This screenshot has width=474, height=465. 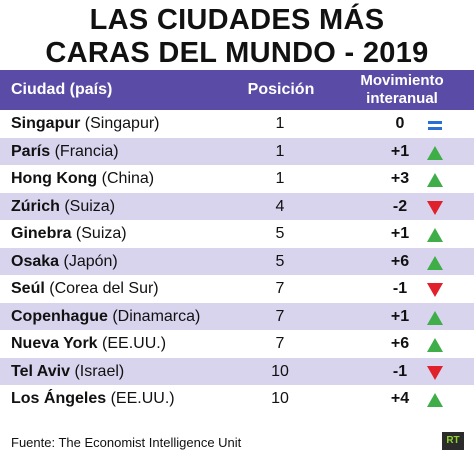 What do you see at coordinates (41, 233) in the screenshot?
I see `city-name: Ginebra` at bounding box center [41, 233].